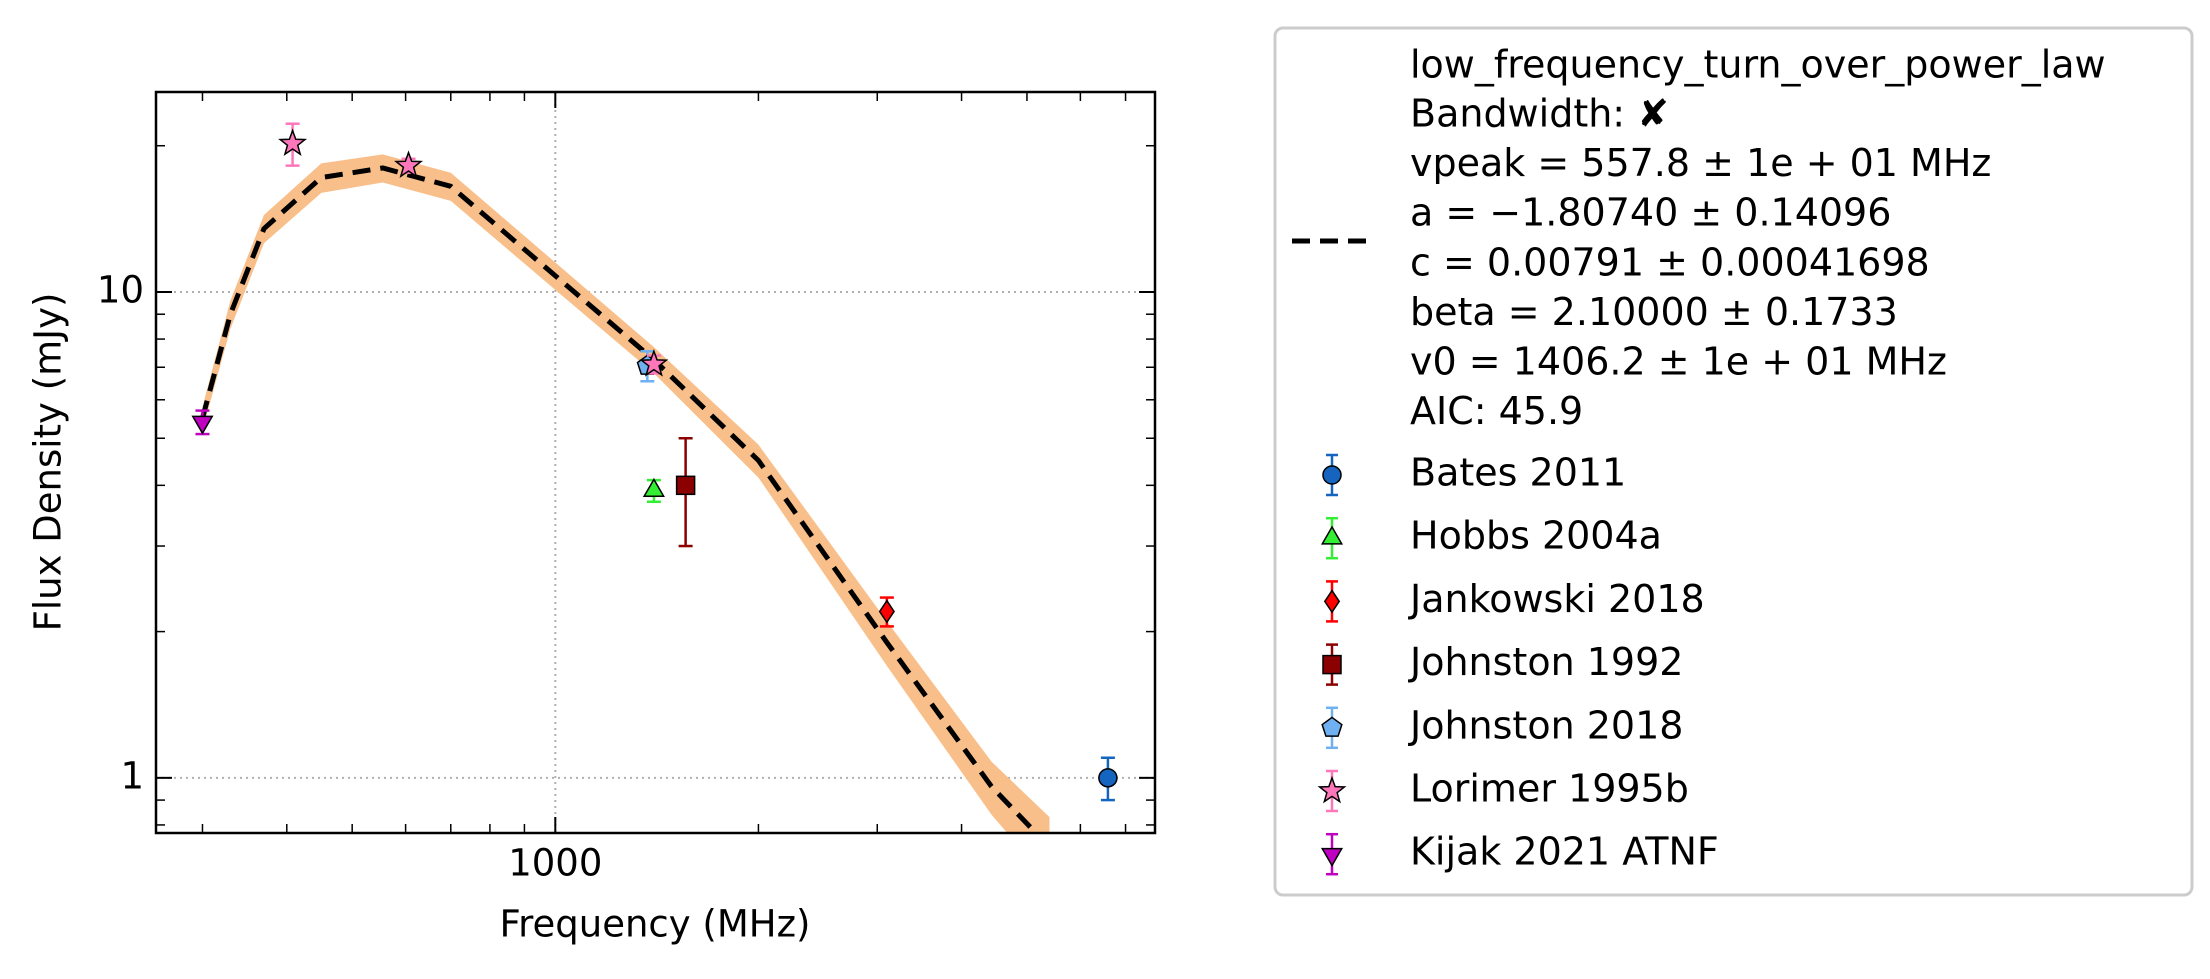 The image size is (2210, 979). I want to click on x-axis-label: Frequency (MHz), so click(655, 924).